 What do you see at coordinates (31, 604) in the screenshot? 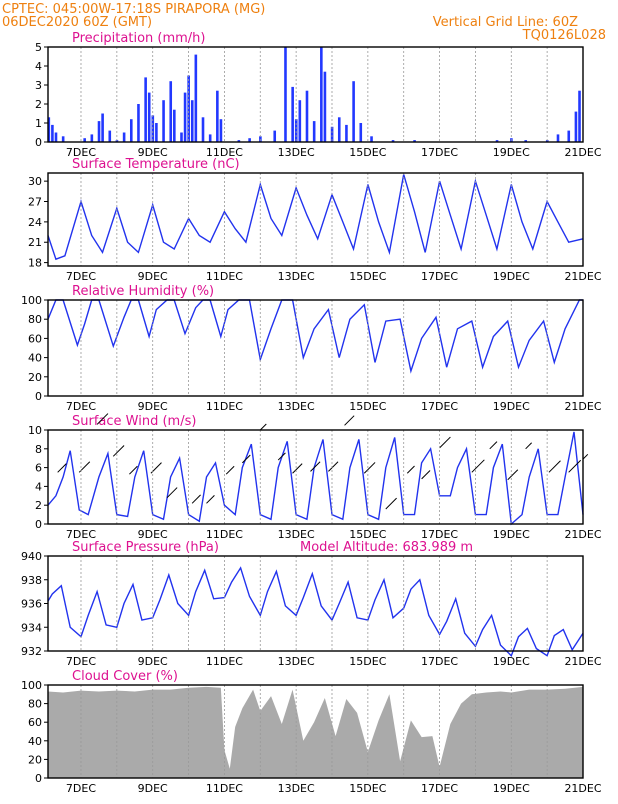
I see `y-tick-label: 936` at bounding box center [31, 604].